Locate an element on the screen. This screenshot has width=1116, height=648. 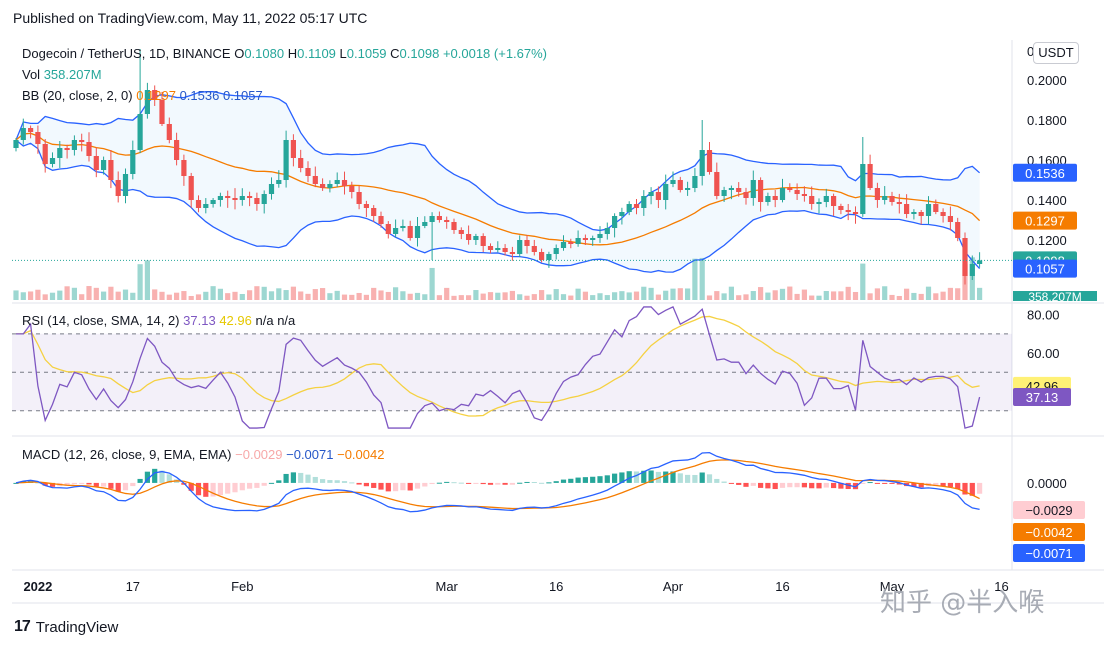
time-tick-label: 2022 is located at coordinates (37, 586).